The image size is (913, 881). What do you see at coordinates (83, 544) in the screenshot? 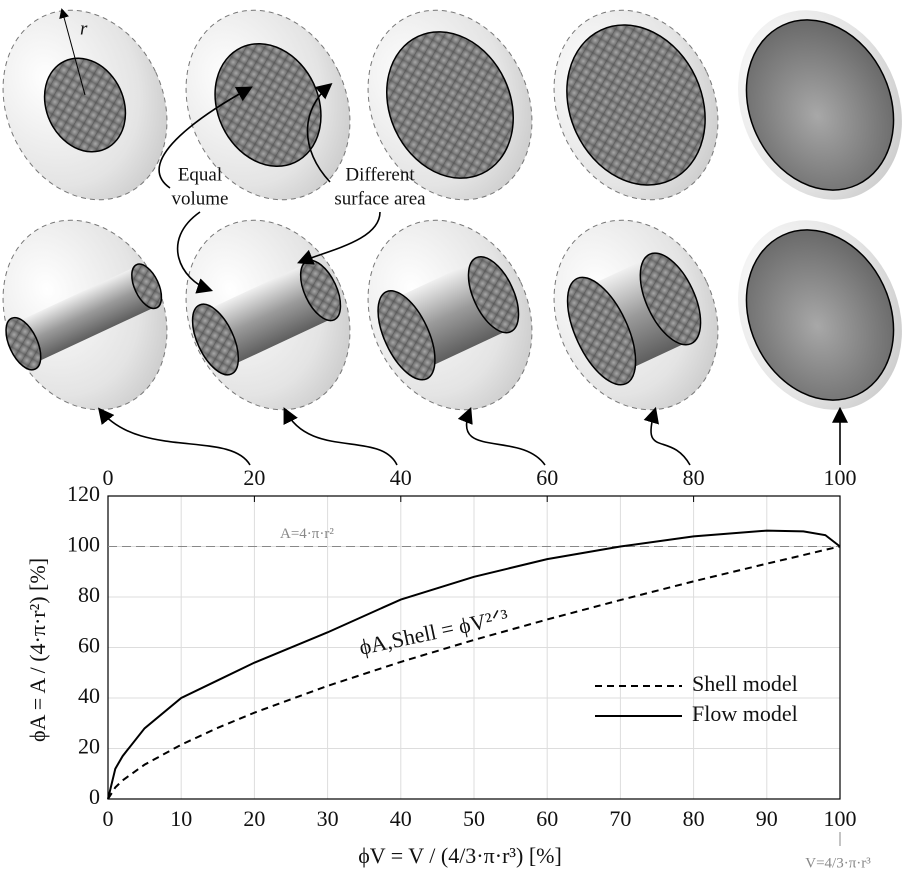
I see `y-tick-label: 100` at bounding box center [83, 544].